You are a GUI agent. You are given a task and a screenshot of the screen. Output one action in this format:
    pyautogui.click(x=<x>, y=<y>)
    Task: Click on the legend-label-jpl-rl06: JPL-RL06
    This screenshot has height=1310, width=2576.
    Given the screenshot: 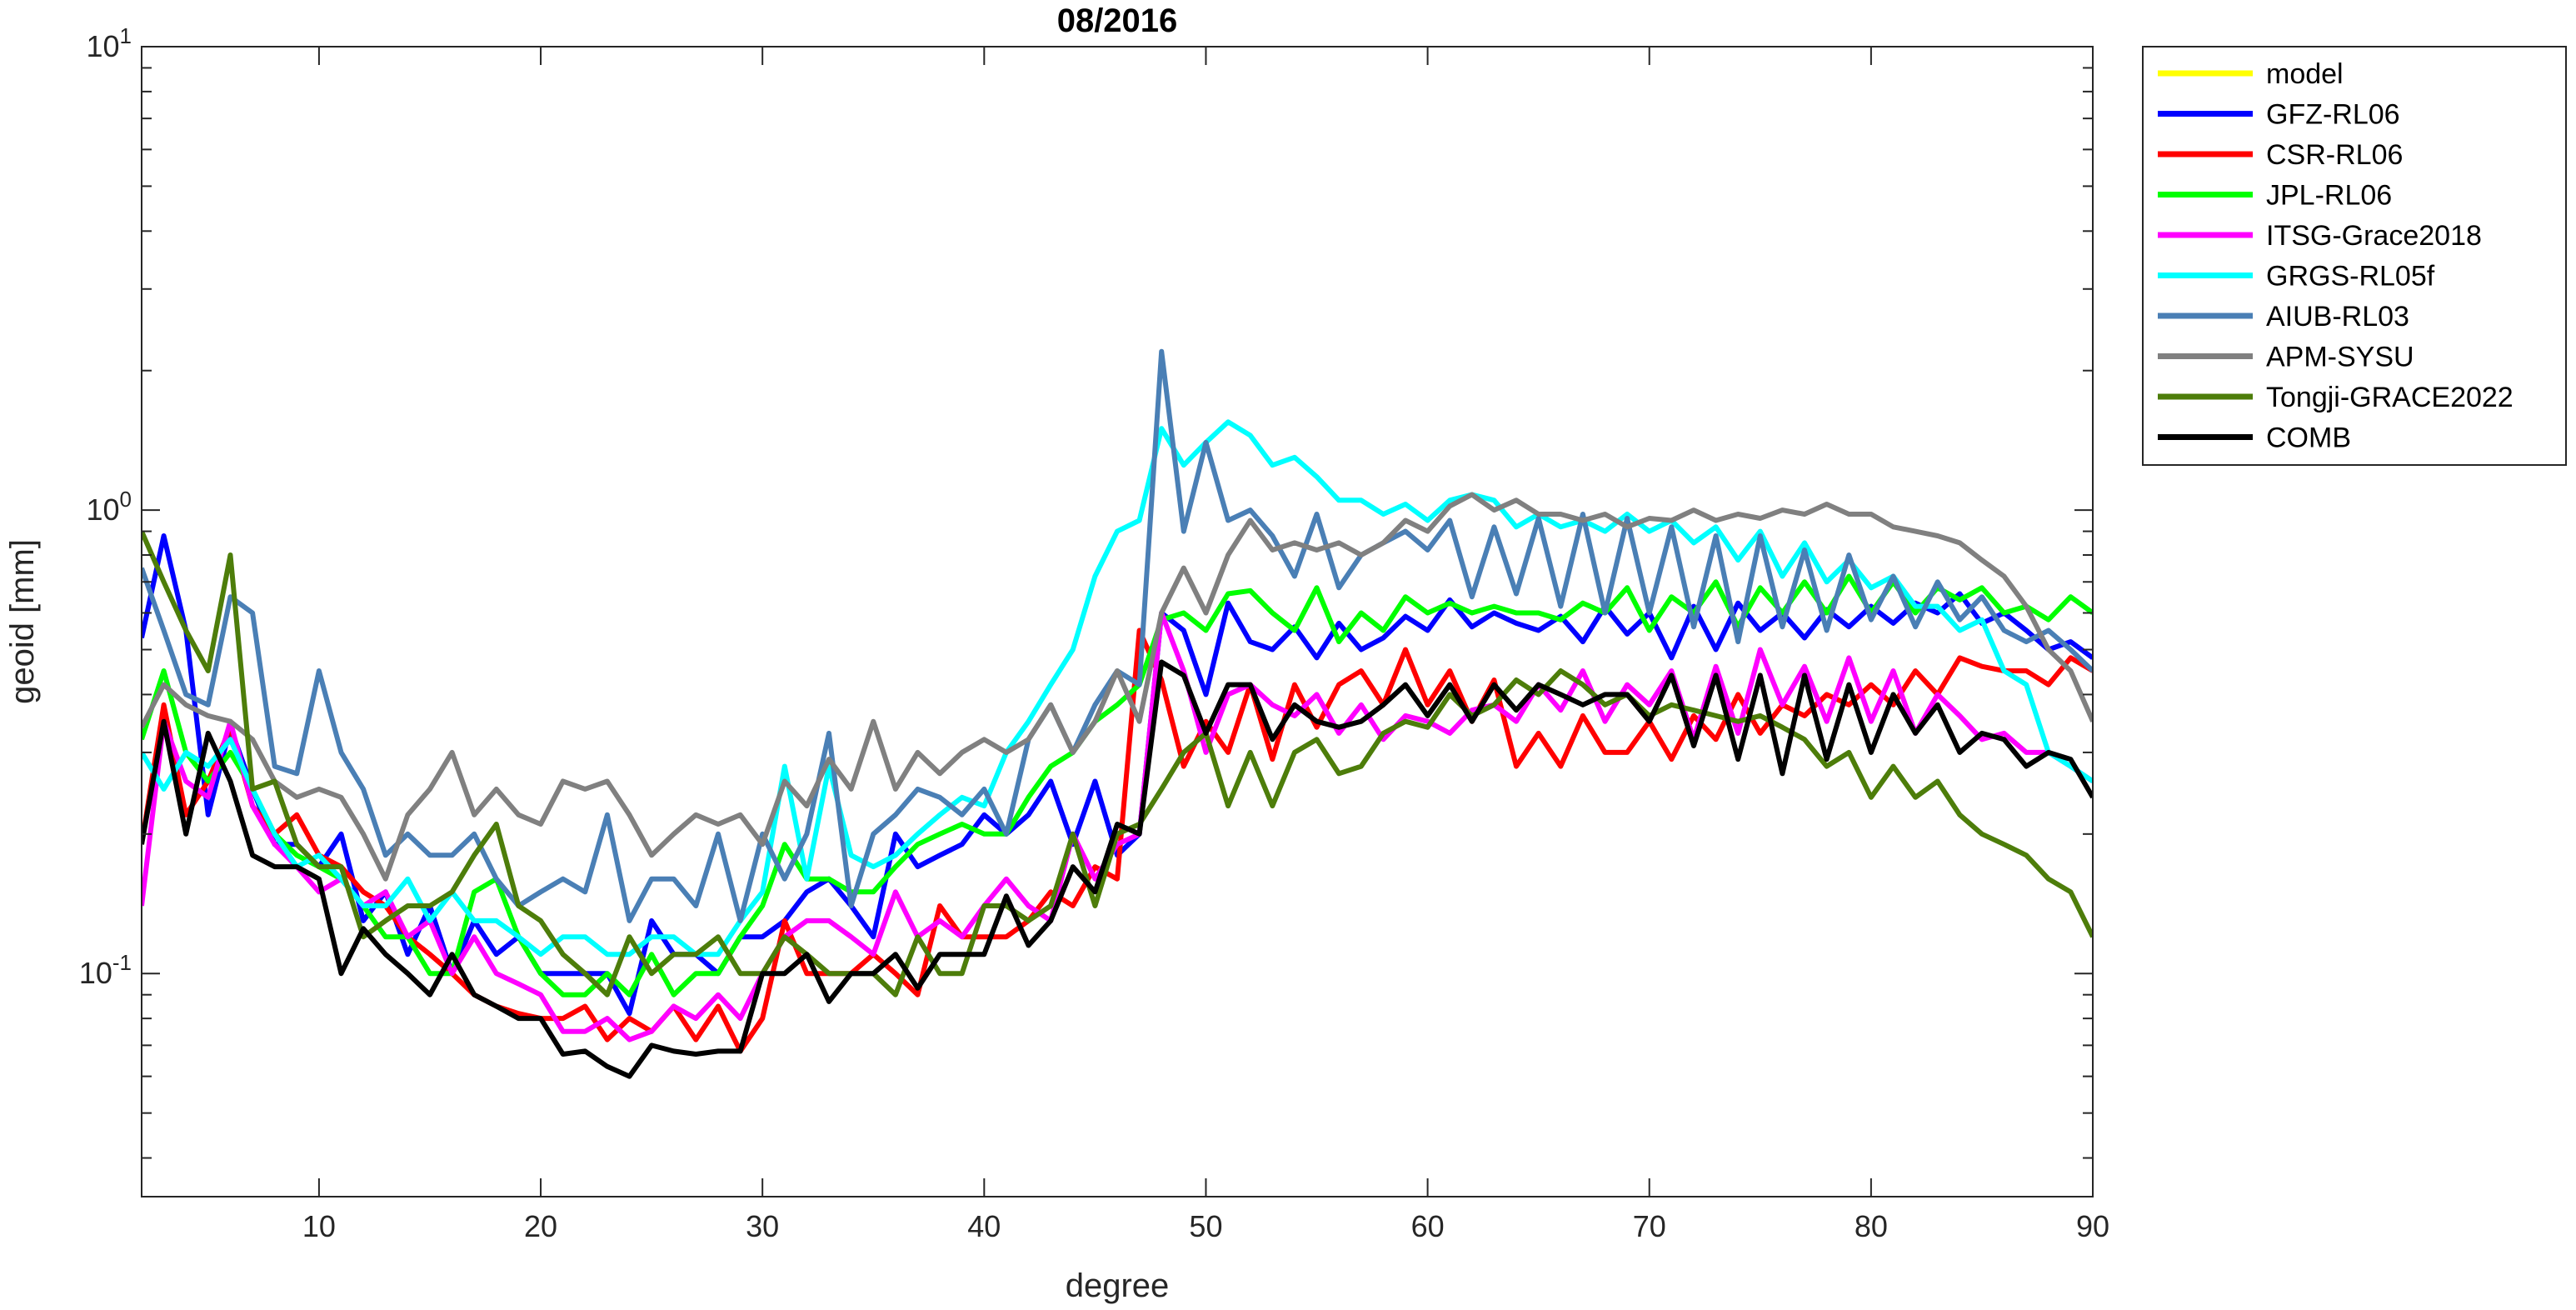 What is the action you would take?
    pyautogui.click(x=2329, y=196)
    